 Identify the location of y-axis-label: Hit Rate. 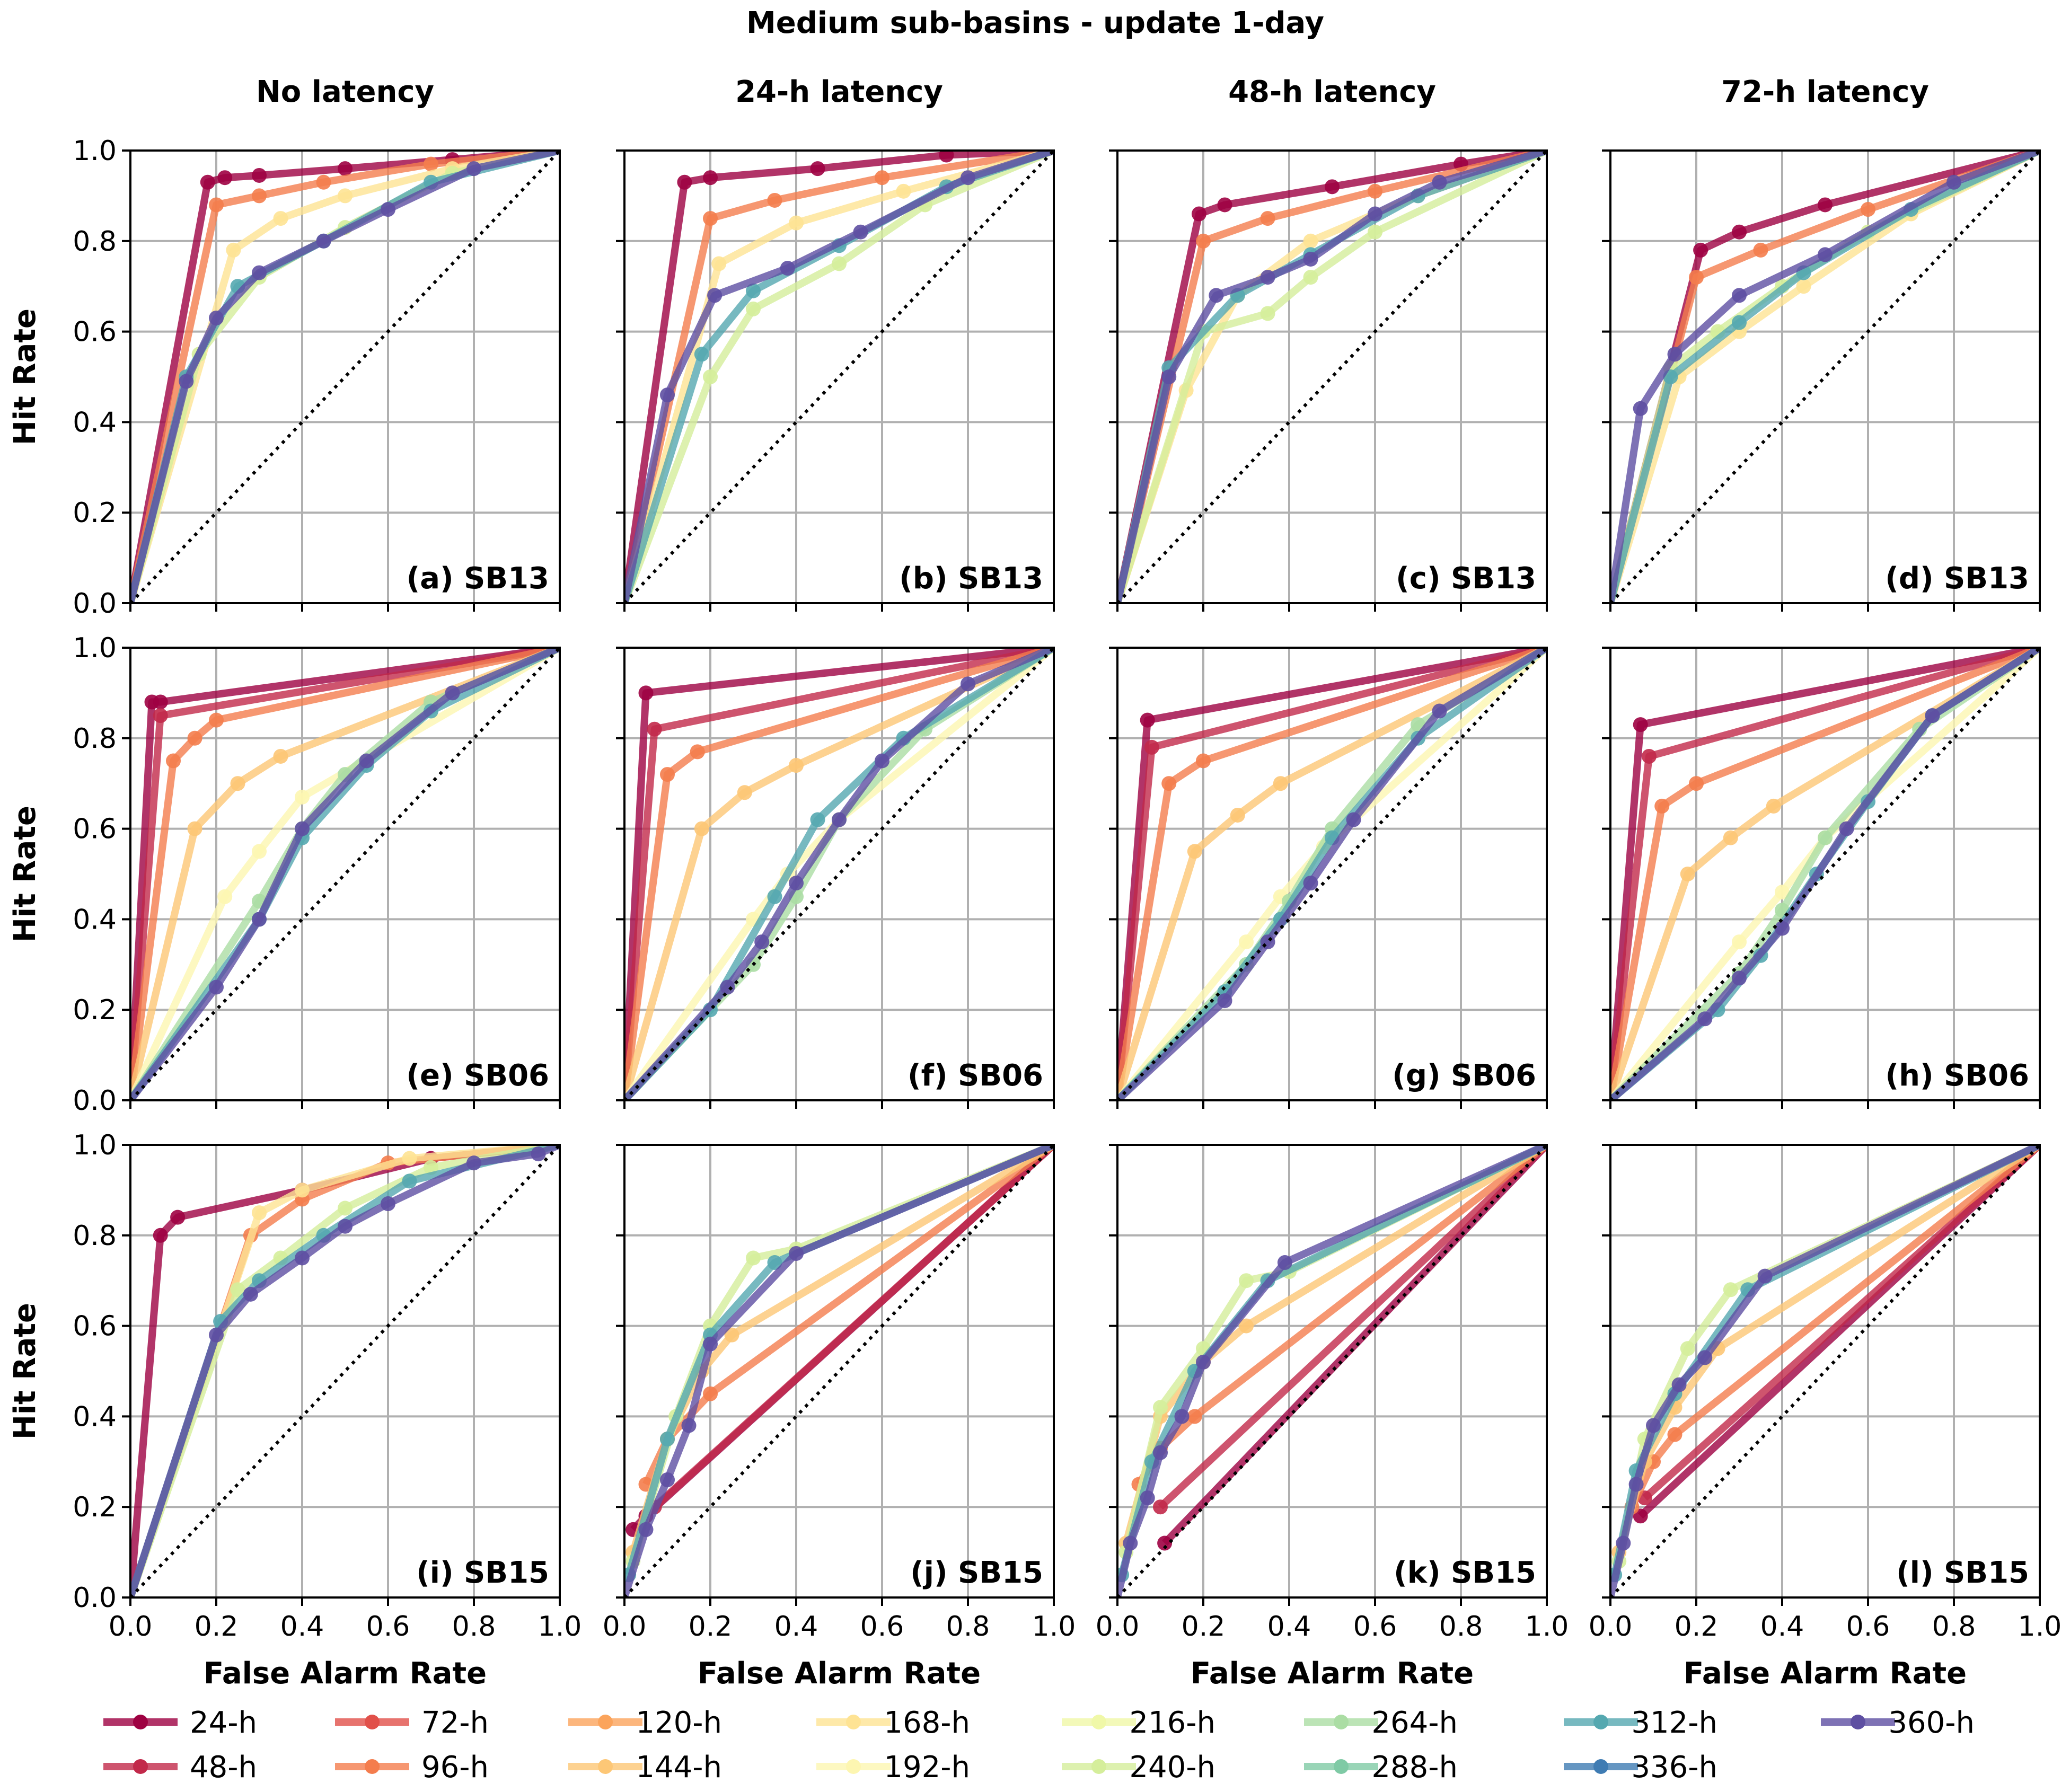
(25, 1371).